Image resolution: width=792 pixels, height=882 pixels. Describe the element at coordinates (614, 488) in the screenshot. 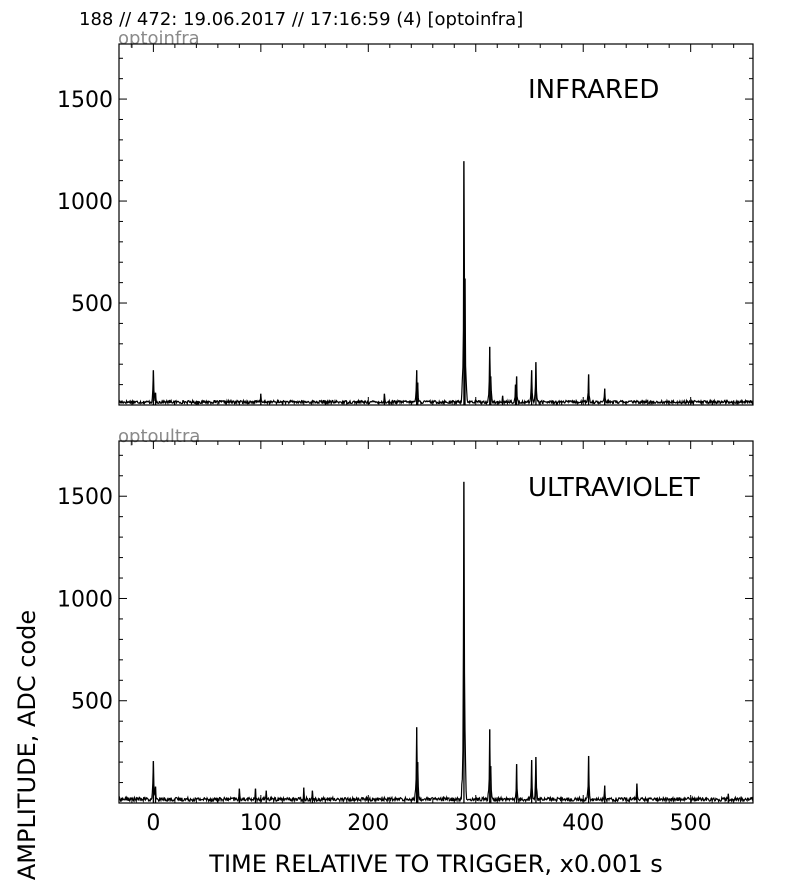

I see `ultraviolet-panel-title: ULTRAVIOLET` at that location.